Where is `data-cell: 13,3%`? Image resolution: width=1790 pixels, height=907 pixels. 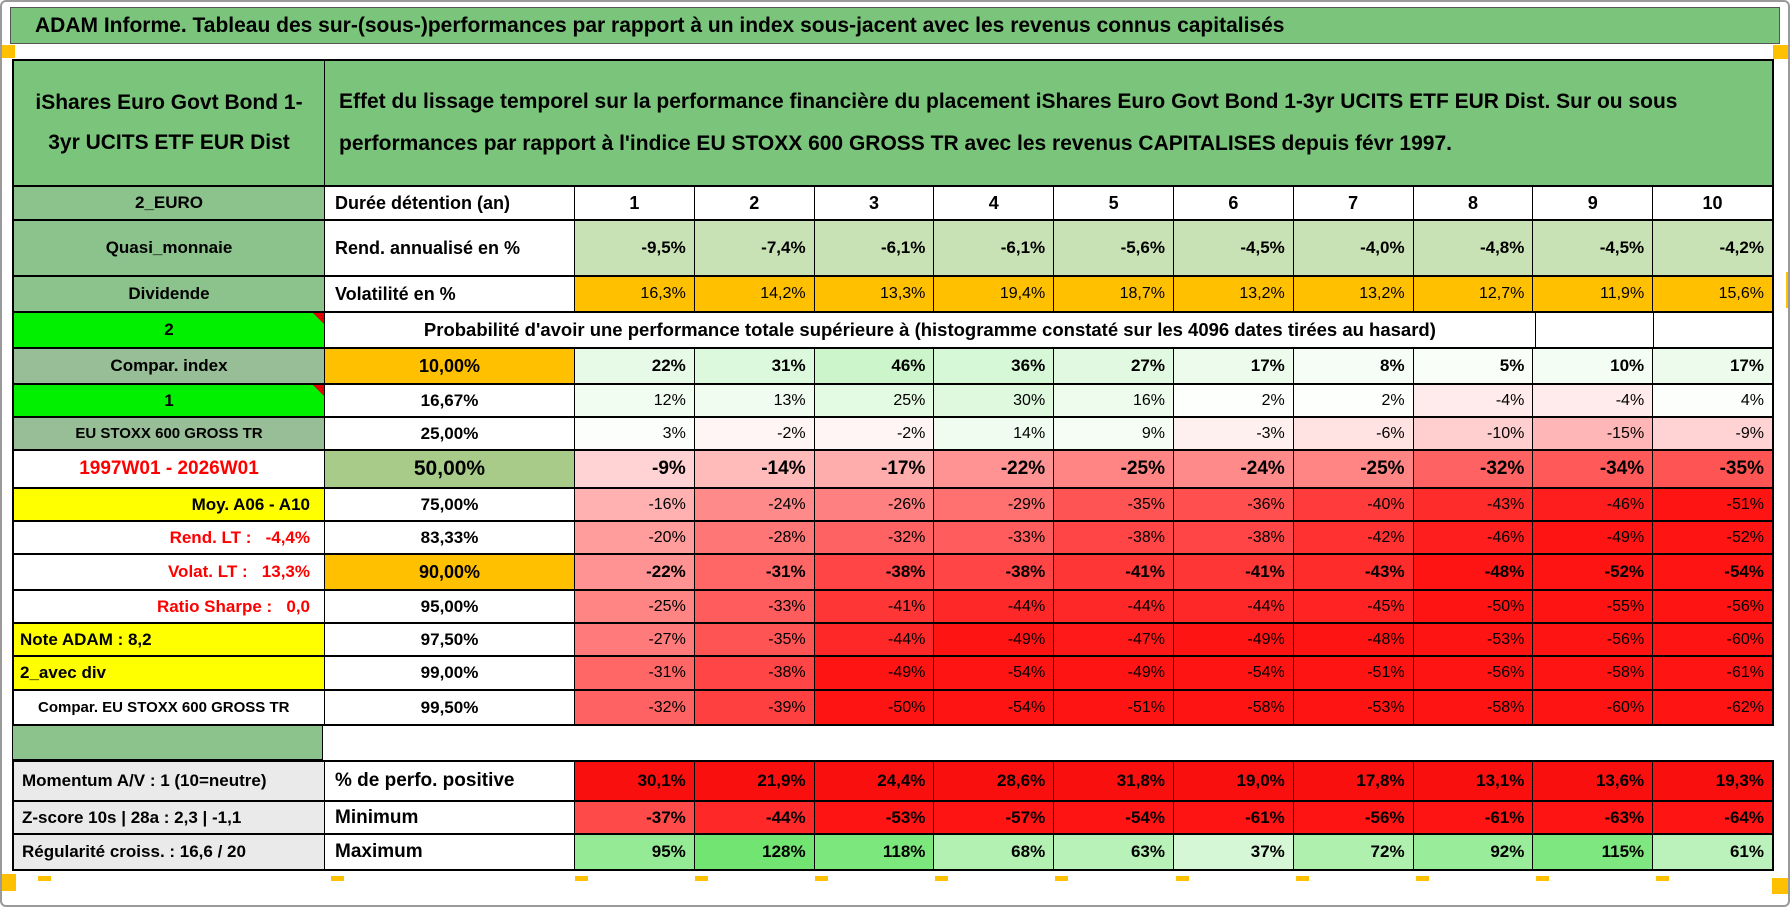 data-cell: 13,3% is located at coordinates (874, 294).